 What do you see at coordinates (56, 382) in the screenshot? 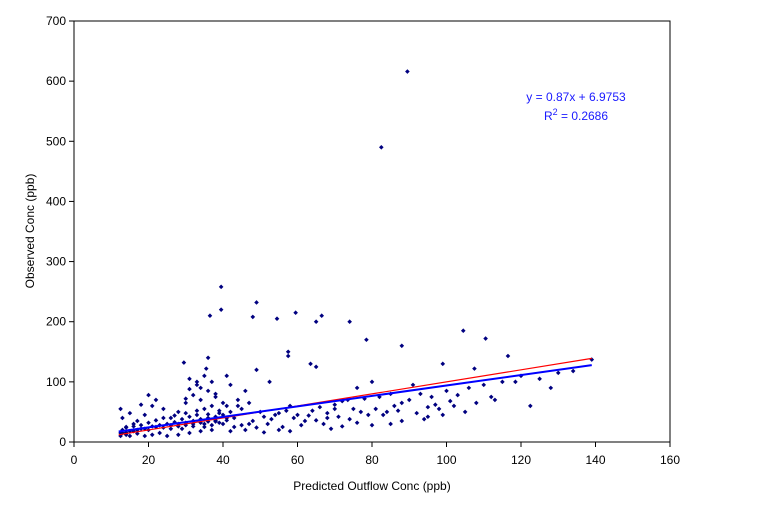
I see `y-tick-label: 100` at bounding box center [56, 382].